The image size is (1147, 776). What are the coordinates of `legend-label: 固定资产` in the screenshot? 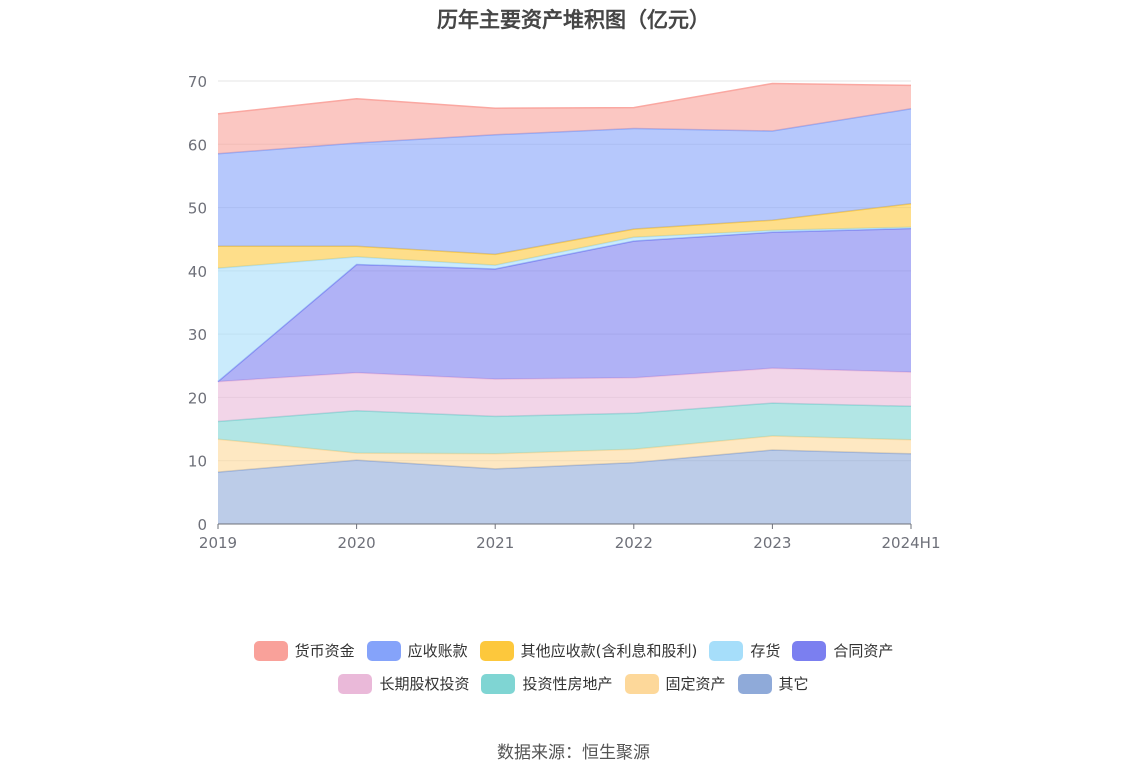 It's located at (695, 684).